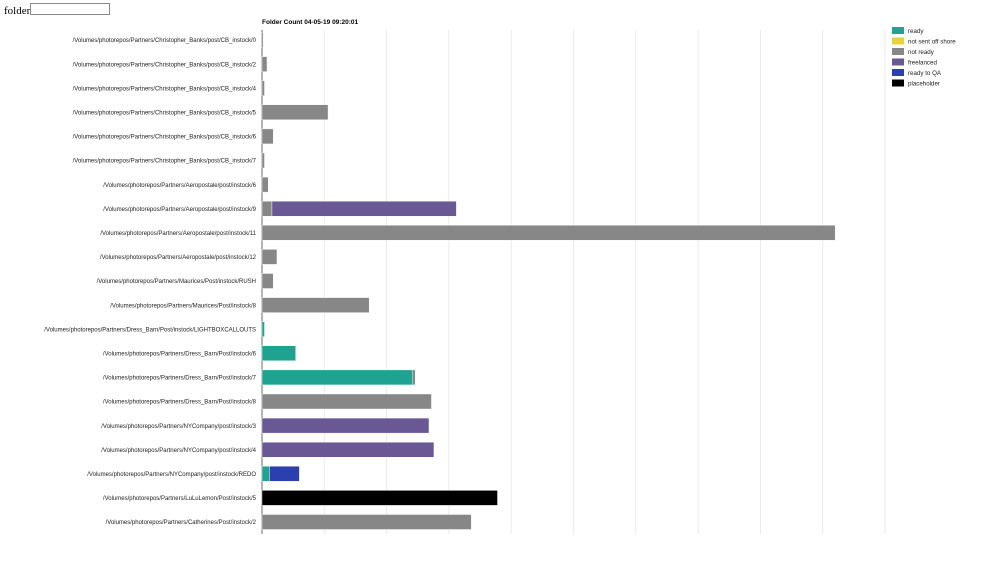 Image resolution: width=981 pixels, height=565 pixels. What do you see at coordinates (925, 73) in the screenshot?
I see `legend-label: ready to QA` at bounding box center [925, 73].